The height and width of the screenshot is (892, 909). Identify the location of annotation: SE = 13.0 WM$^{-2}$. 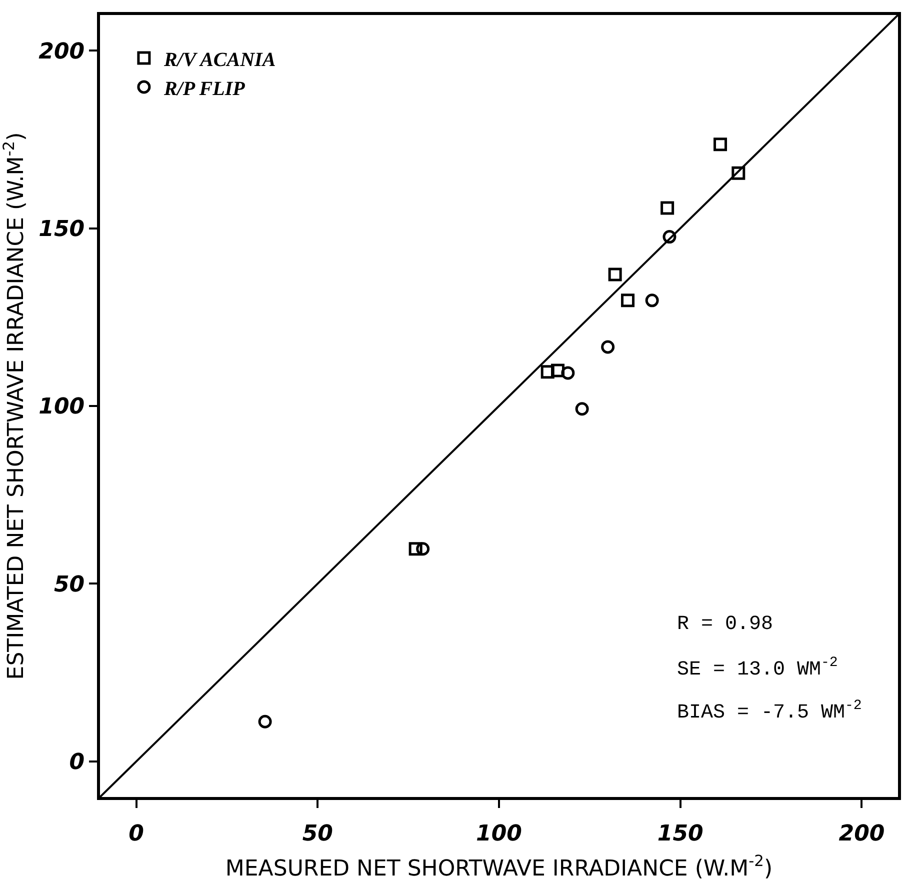
(757, 668).